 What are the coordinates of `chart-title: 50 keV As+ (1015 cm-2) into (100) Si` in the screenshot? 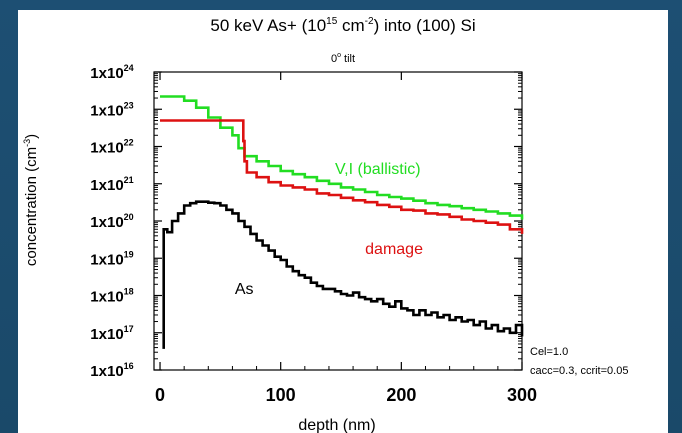 It's located at (342, 25).